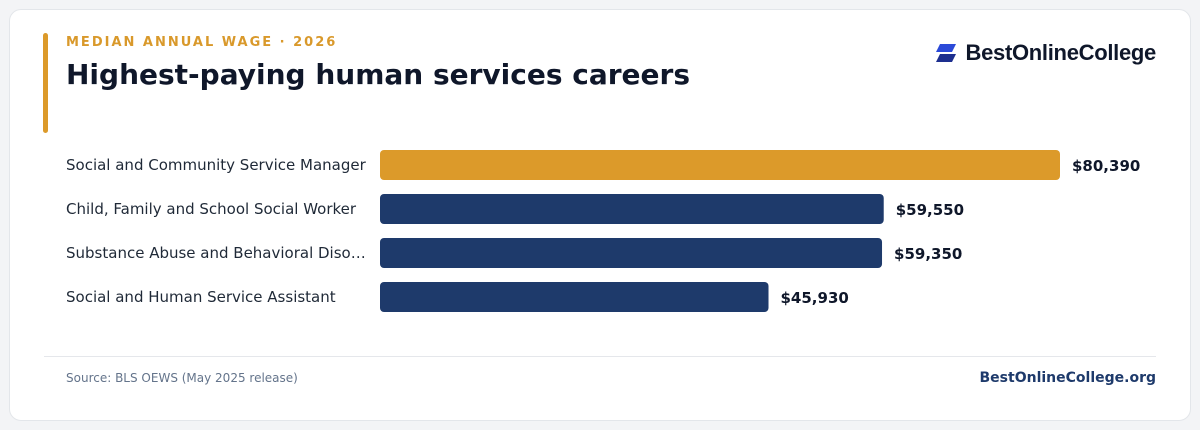 Image resolution: width=1200 pixels, height=430 pixels. I want to click on value-label: $59,550, so click(930, 210).